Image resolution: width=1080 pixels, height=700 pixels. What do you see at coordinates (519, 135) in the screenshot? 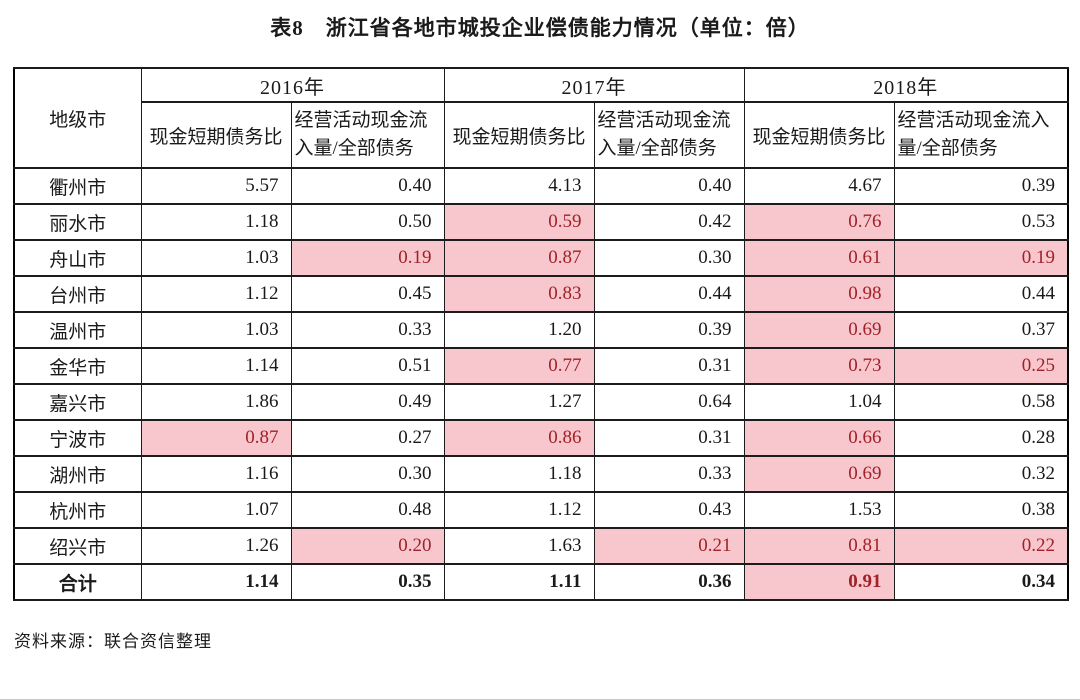
I see `header-cash-short-debt-2017: 现金短期债务比` at bounding box center [519, 135].